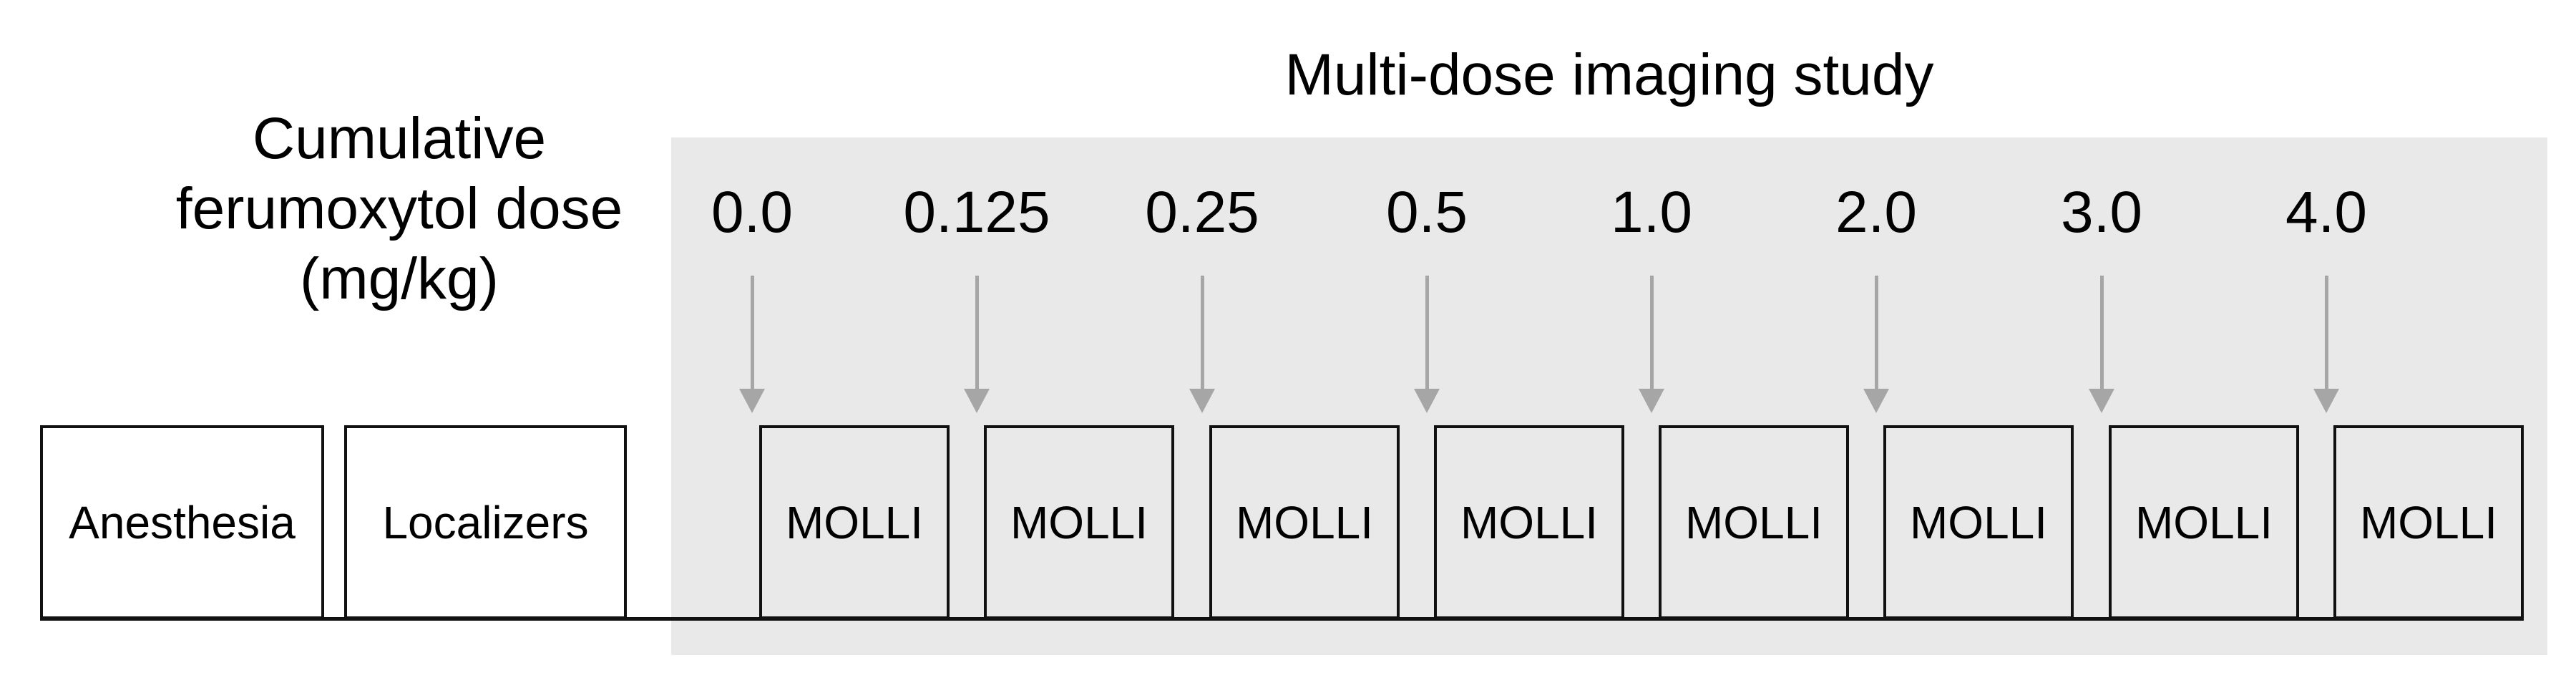 Image resolution: width=2576 pixels, height=698 pixels. What do you see at coordinates (1427, 213) in the screenshot?
I see `dose-label-0.5: 0.5` at bounding box center [1427, 213].